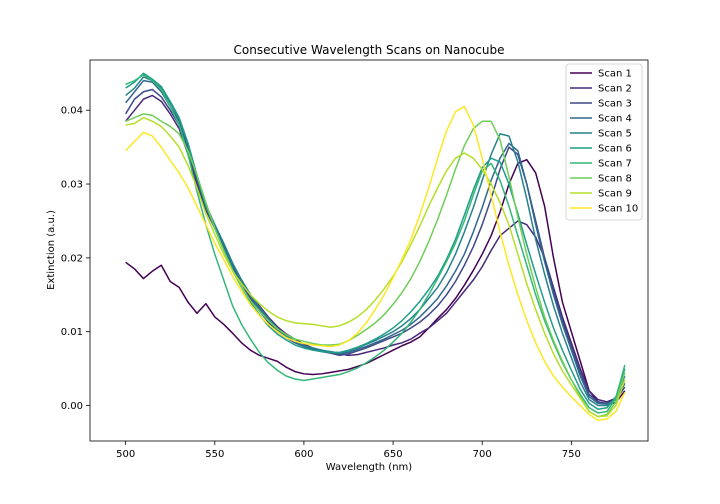 The height and width of the screenshot is (504, 720). Describe the element at coordinates (615, 119) in the screenshot. I see `legend-label-scan-4: Scan 4` at that location.